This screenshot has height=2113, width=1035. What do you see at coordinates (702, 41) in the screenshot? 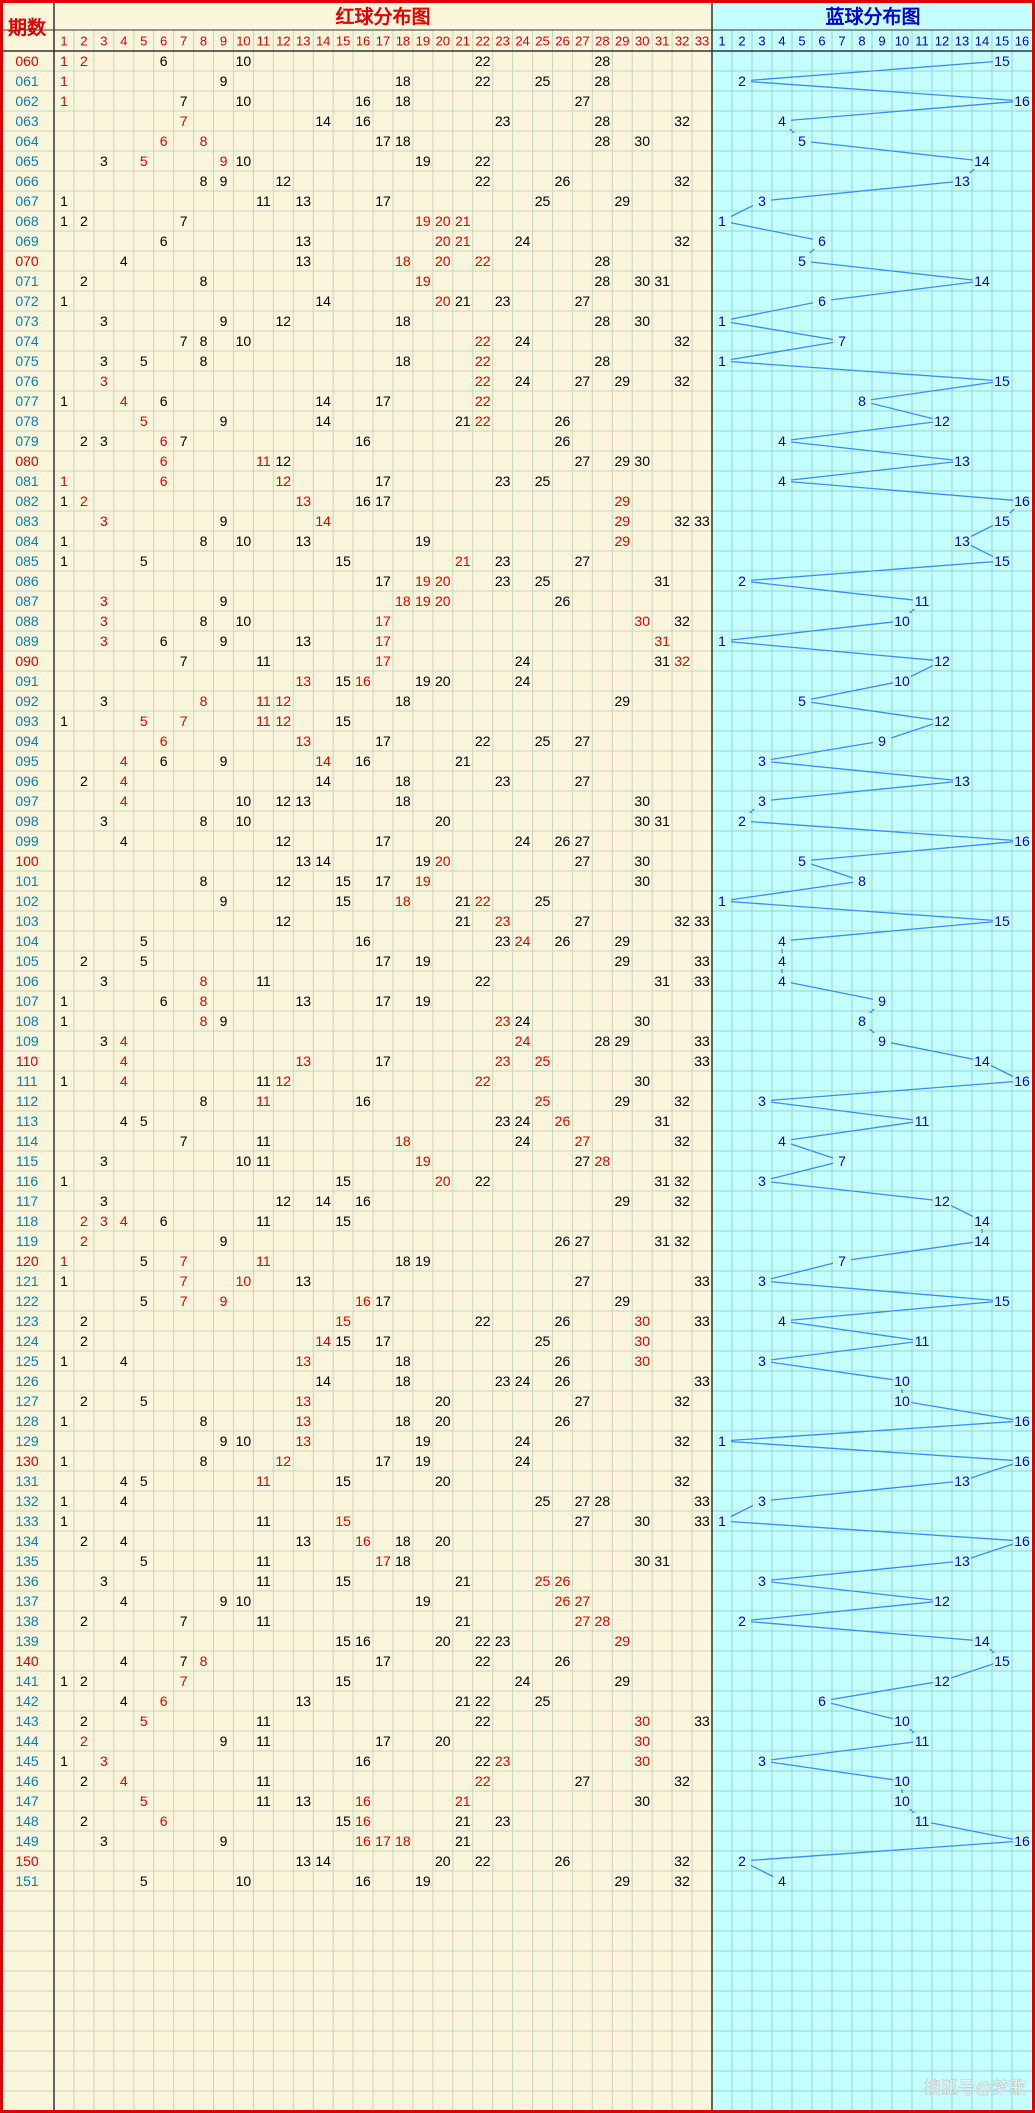
I see `red-column-label: 33` at bounding box center [702, 41].